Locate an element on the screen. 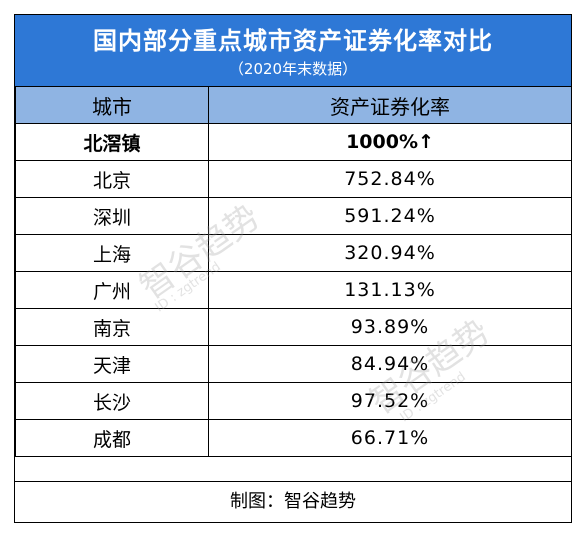  table-row: 长沙 97.52% is located at coordinates (293, 401).